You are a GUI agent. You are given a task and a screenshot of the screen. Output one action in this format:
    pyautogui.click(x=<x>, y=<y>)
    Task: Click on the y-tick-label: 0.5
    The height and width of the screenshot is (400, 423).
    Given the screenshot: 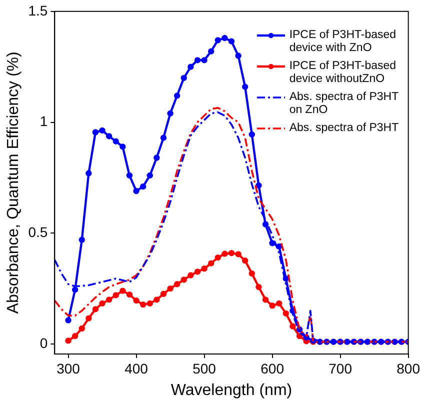 What is the action you would take?
    pyautogui.click(x=38, y=232)
    